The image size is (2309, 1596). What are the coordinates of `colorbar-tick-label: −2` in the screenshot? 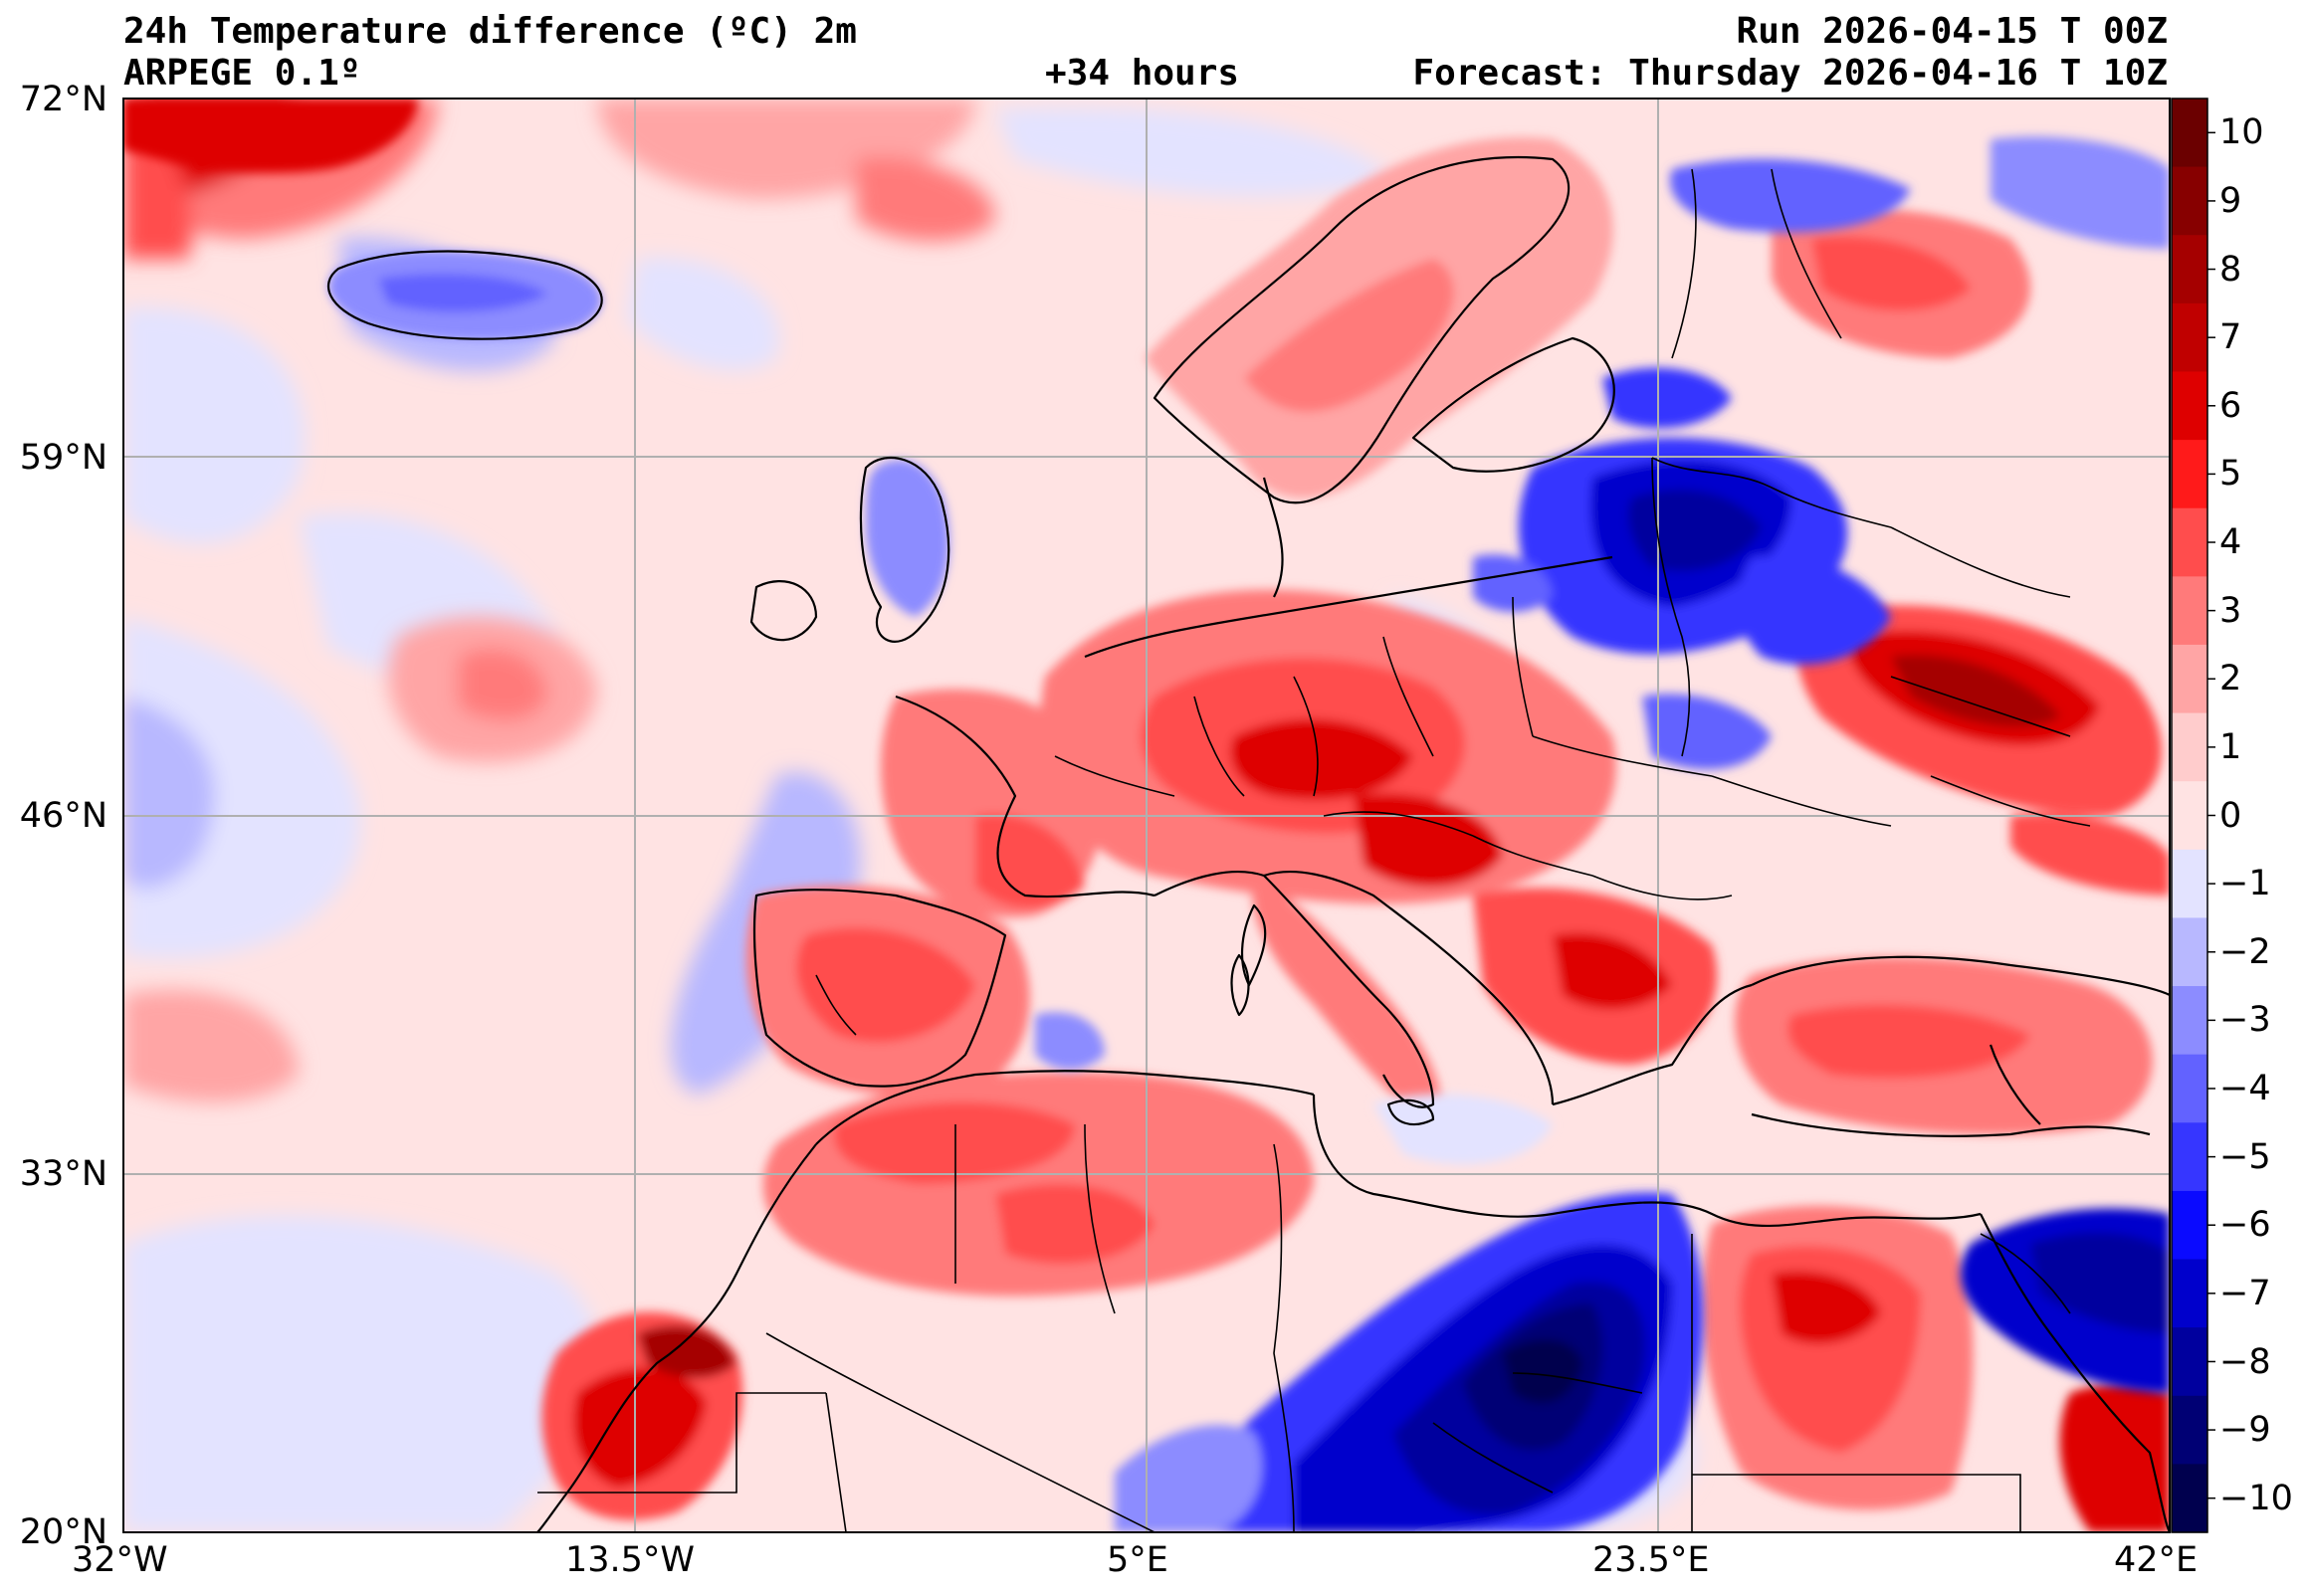 It's located at (2245, 951).